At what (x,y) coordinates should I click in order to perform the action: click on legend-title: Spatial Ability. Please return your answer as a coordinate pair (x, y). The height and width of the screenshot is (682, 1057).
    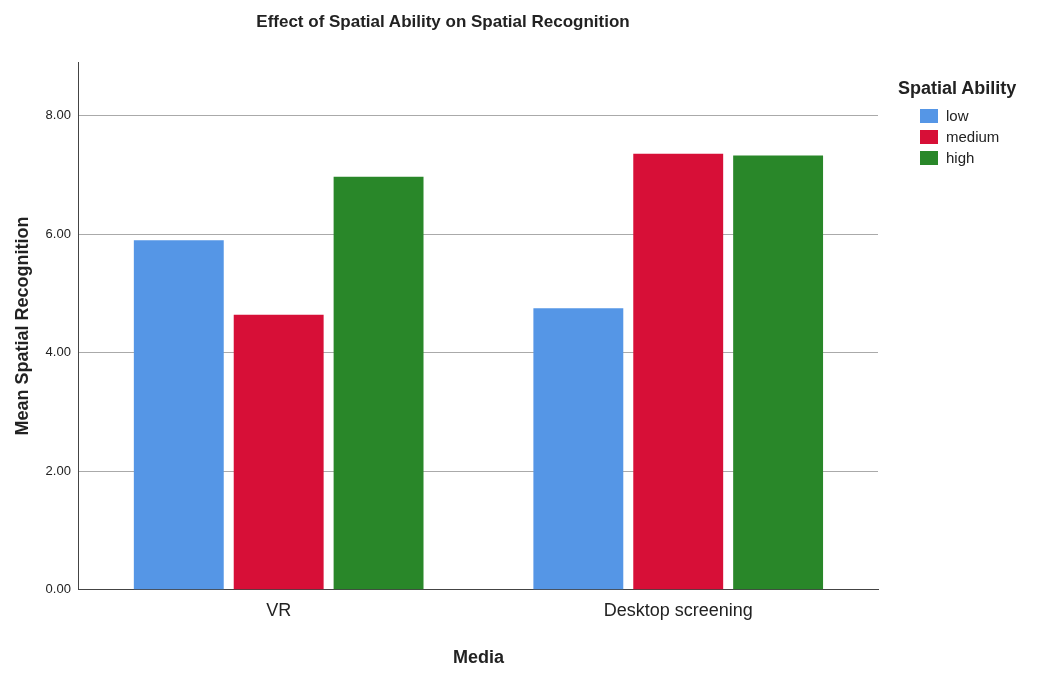
    Looking at the image, I should click on (957, 88).